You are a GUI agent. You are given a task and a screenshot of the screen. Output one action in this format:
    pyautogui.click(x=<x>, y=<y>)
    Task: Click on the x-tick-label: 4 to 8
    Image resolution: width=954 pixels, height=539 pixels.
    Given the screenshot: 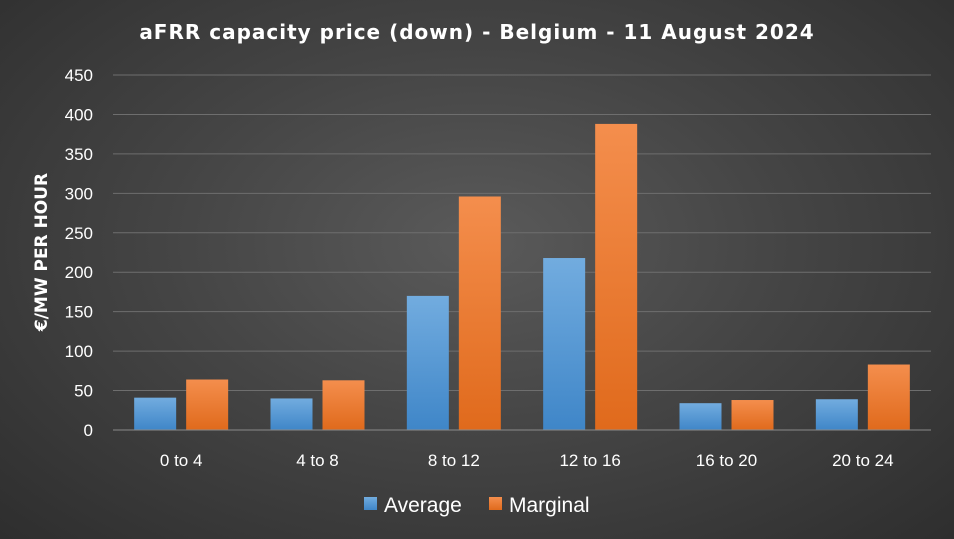 What is the action you would take?
    pyautogui.click(x=317, y=460)
    